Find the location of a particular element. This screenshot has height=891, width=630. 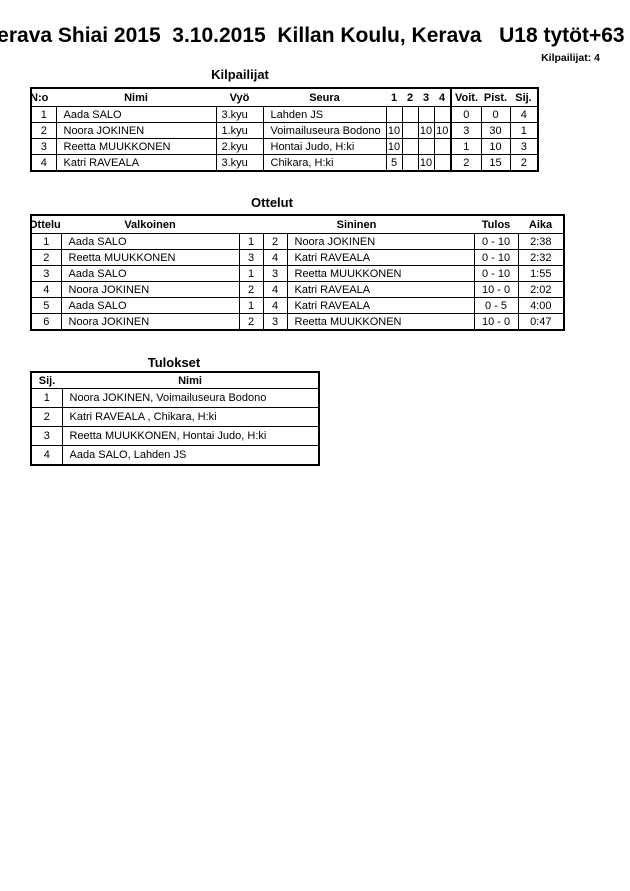

match4-score is located at coordinates (442, 114).